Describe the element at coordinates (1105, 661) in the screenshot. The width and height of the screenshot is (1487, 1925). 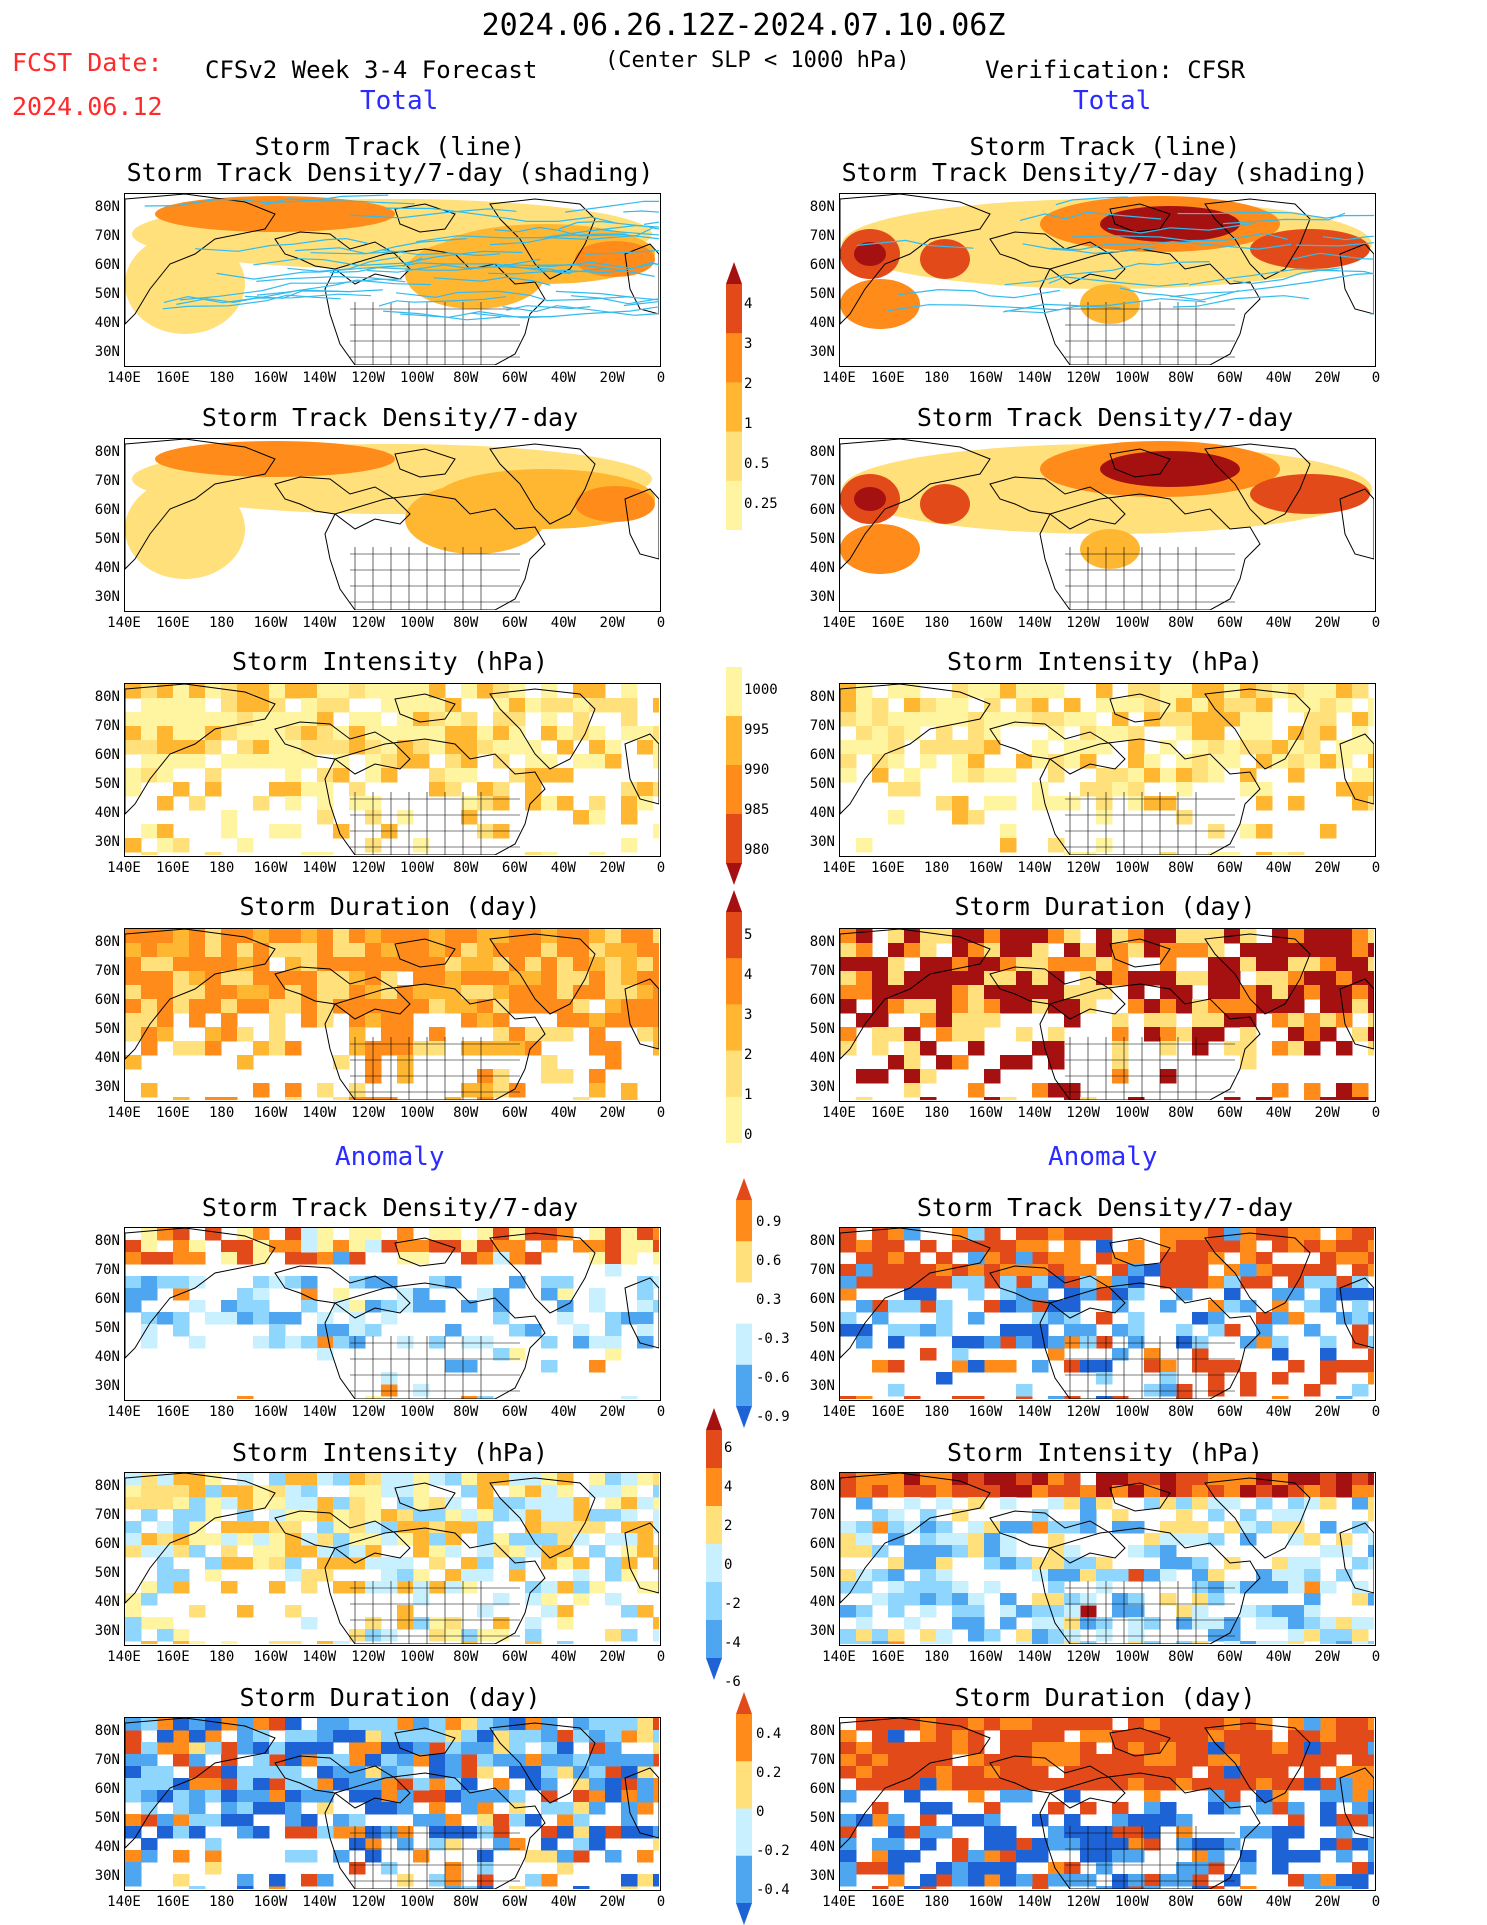
I see `title-intensity-total-right: Storm Intensity (hPa)` at that location.